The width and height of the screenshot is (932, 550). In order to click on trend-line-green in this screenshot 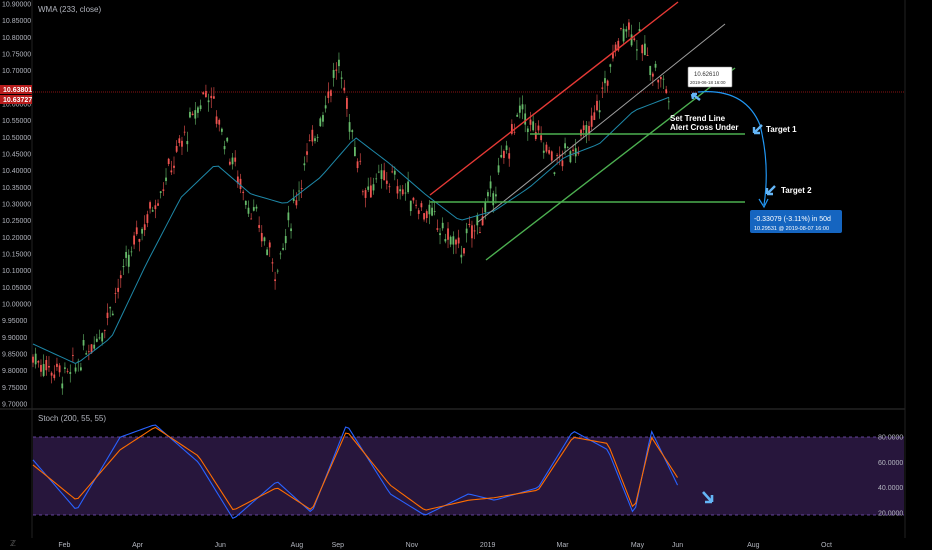, I will do `click(610, 164)`.